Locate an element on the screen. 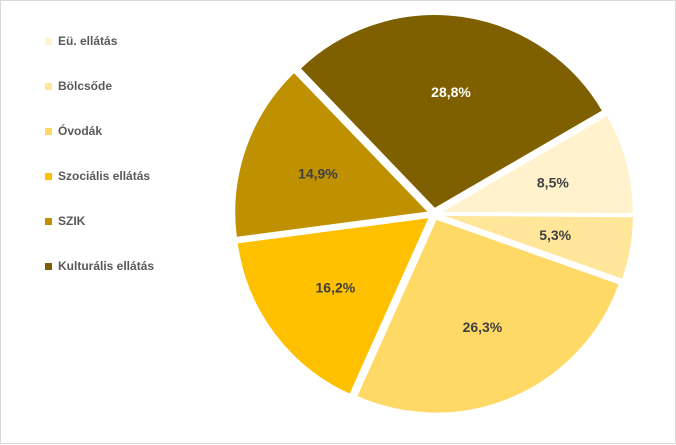  legend-item: Kulturális ellátás is located at coordinates (145, 266).